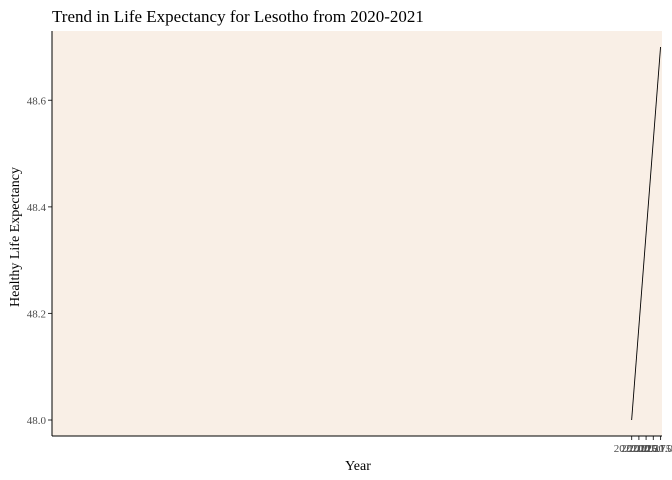  Describe the element at coordinates (358, 466) in the screenshot. I see `x-axis-title: Year` at that location.